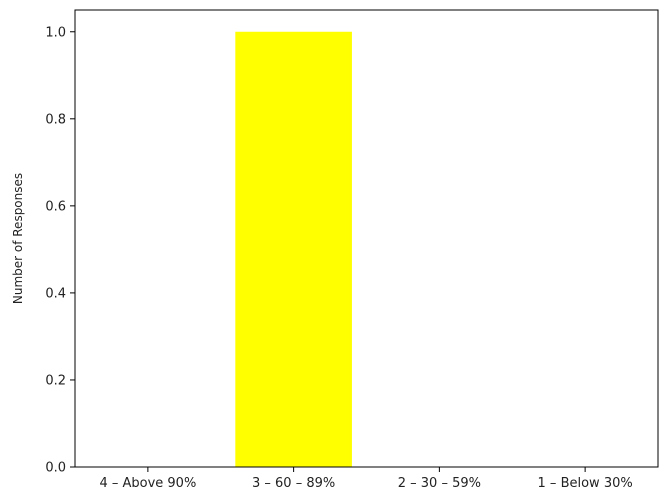 This screenshot has width=660, height=494. I want to click on x-tick-label: 1 – Below 30%, so click(585, 483).